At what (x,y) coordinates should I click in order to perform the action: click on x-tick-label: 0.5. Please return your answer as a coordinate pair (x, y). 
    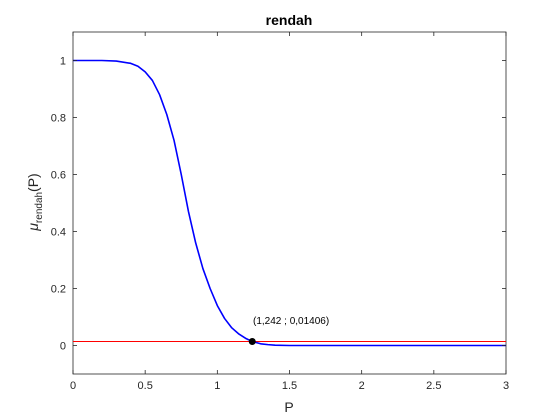
    Looking at the image, I should click on (145, 386).